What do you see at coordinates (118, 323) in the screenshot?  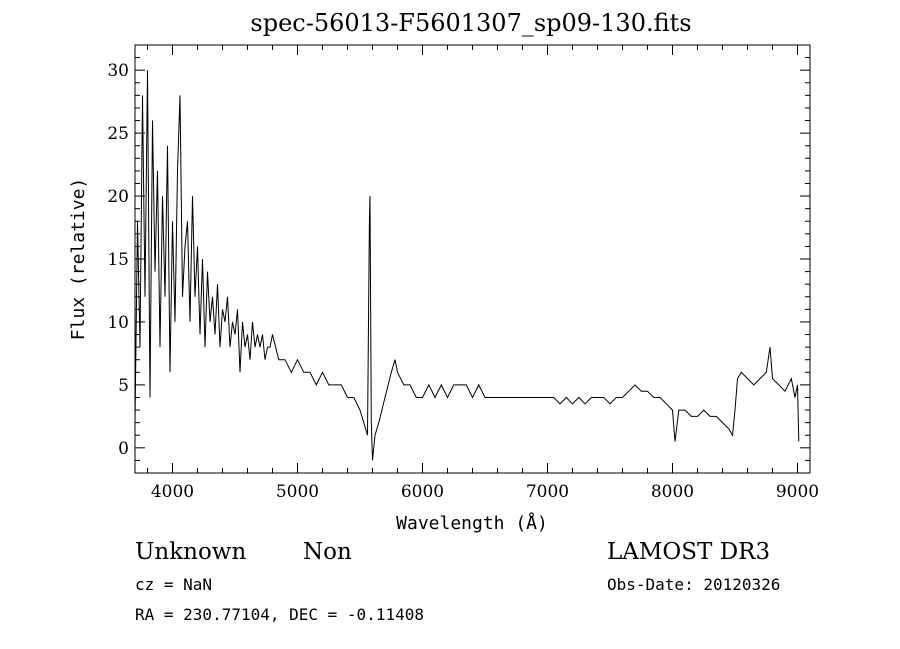 I see `y-tick-label: 10` at bounding box center [118, 323].